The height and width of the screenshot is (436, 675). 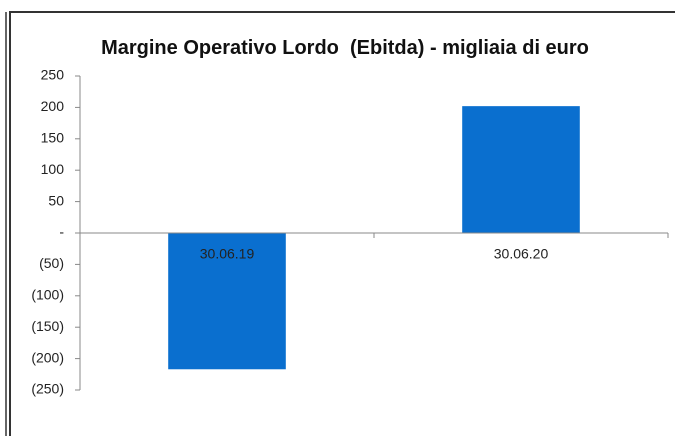 I want to click on y-tick-label: (250), so click(x=47, y=389).